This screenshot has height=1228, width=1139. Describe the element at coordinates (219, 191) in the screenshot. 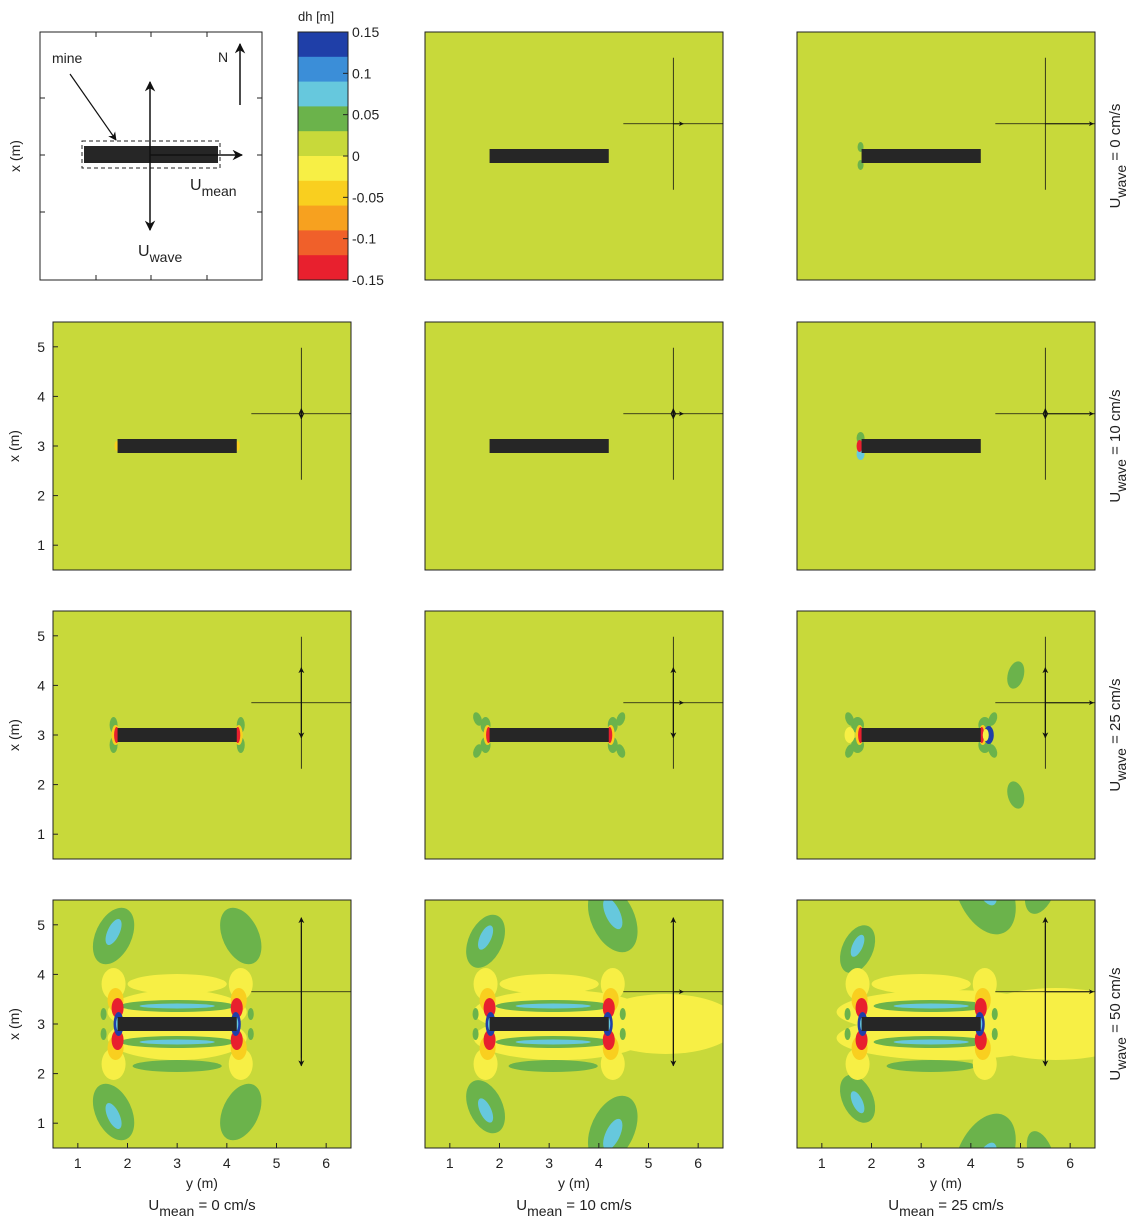

I see `u-mean-label-sub: mean` at that location.